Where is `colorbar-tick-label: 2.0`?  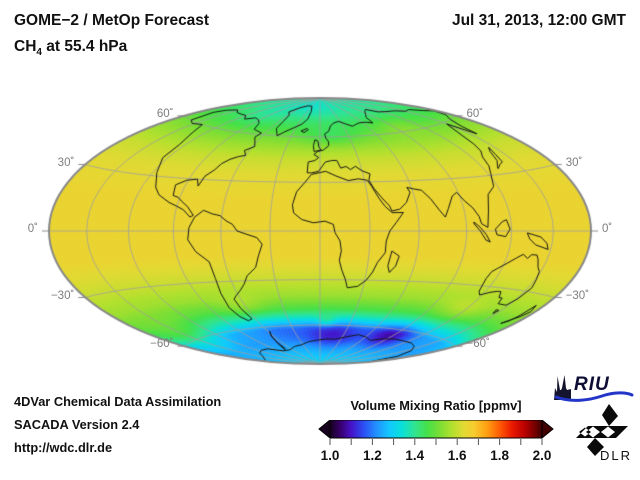 colorbar-tick-label: 2.0 is located at coordinates (542, 455).